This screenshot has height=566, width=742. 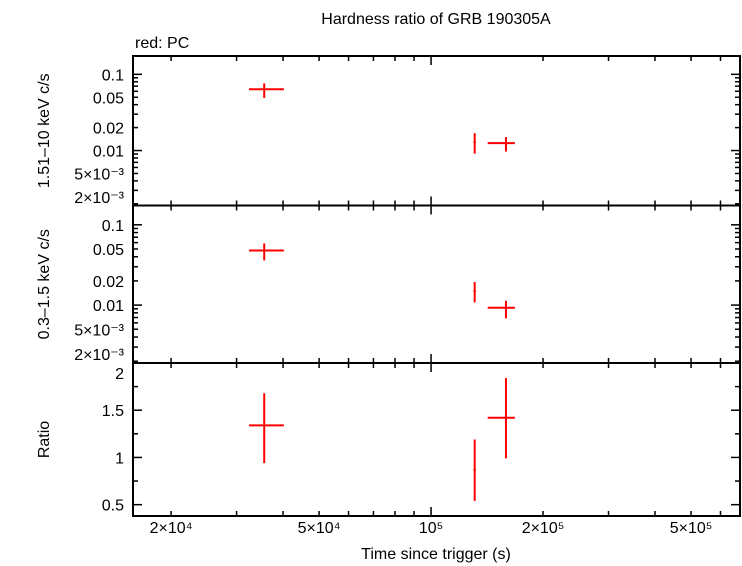 I want to click on x-axis-label: Time since trigger (s), so click(x=436, y=554).